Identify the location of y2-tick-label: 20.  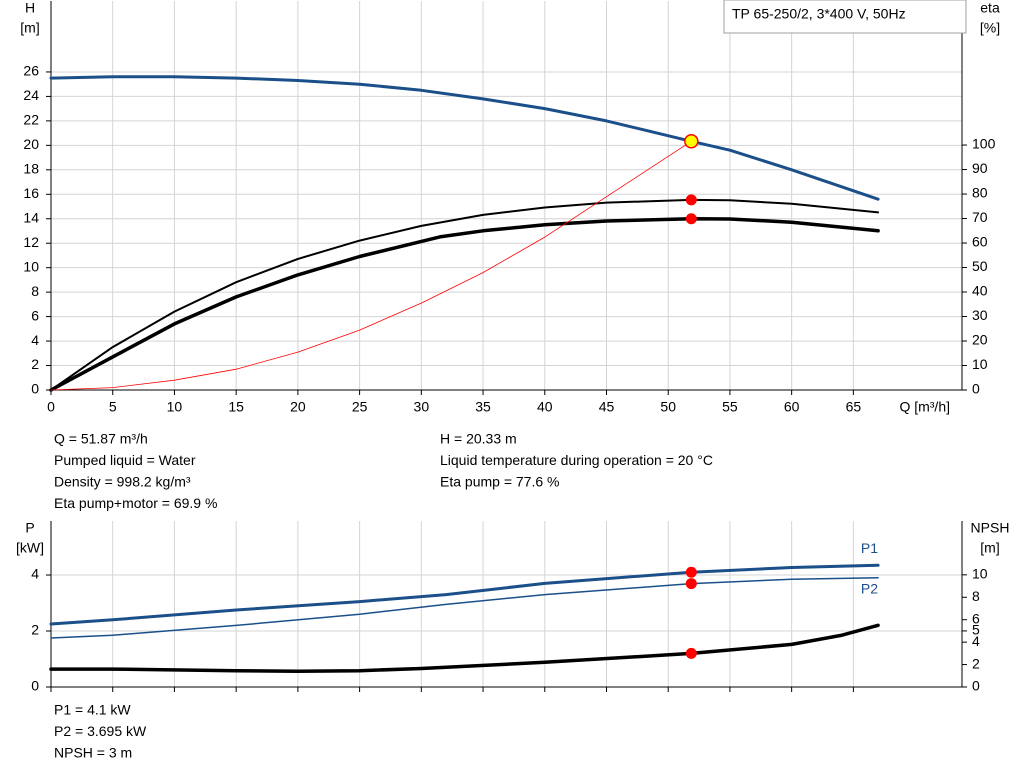
(980, 340).